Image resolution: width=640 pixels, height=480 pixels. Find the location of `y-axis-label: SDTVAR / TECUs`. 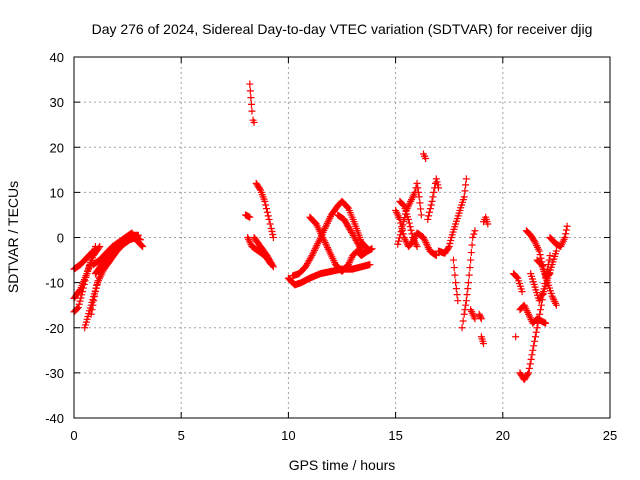

y-axis-label: SDTVAR / TECUs is located at coordinates (13, 237).